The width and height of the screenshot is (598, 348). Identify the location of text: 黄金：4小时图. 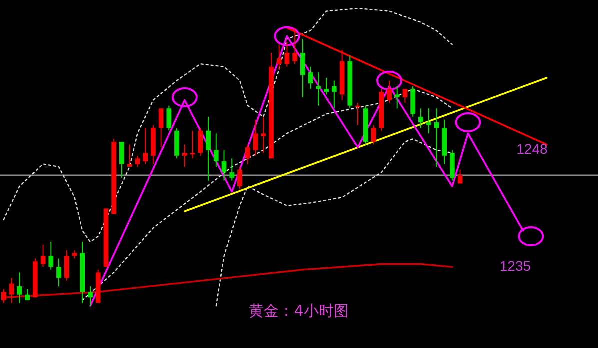
(299, 311).